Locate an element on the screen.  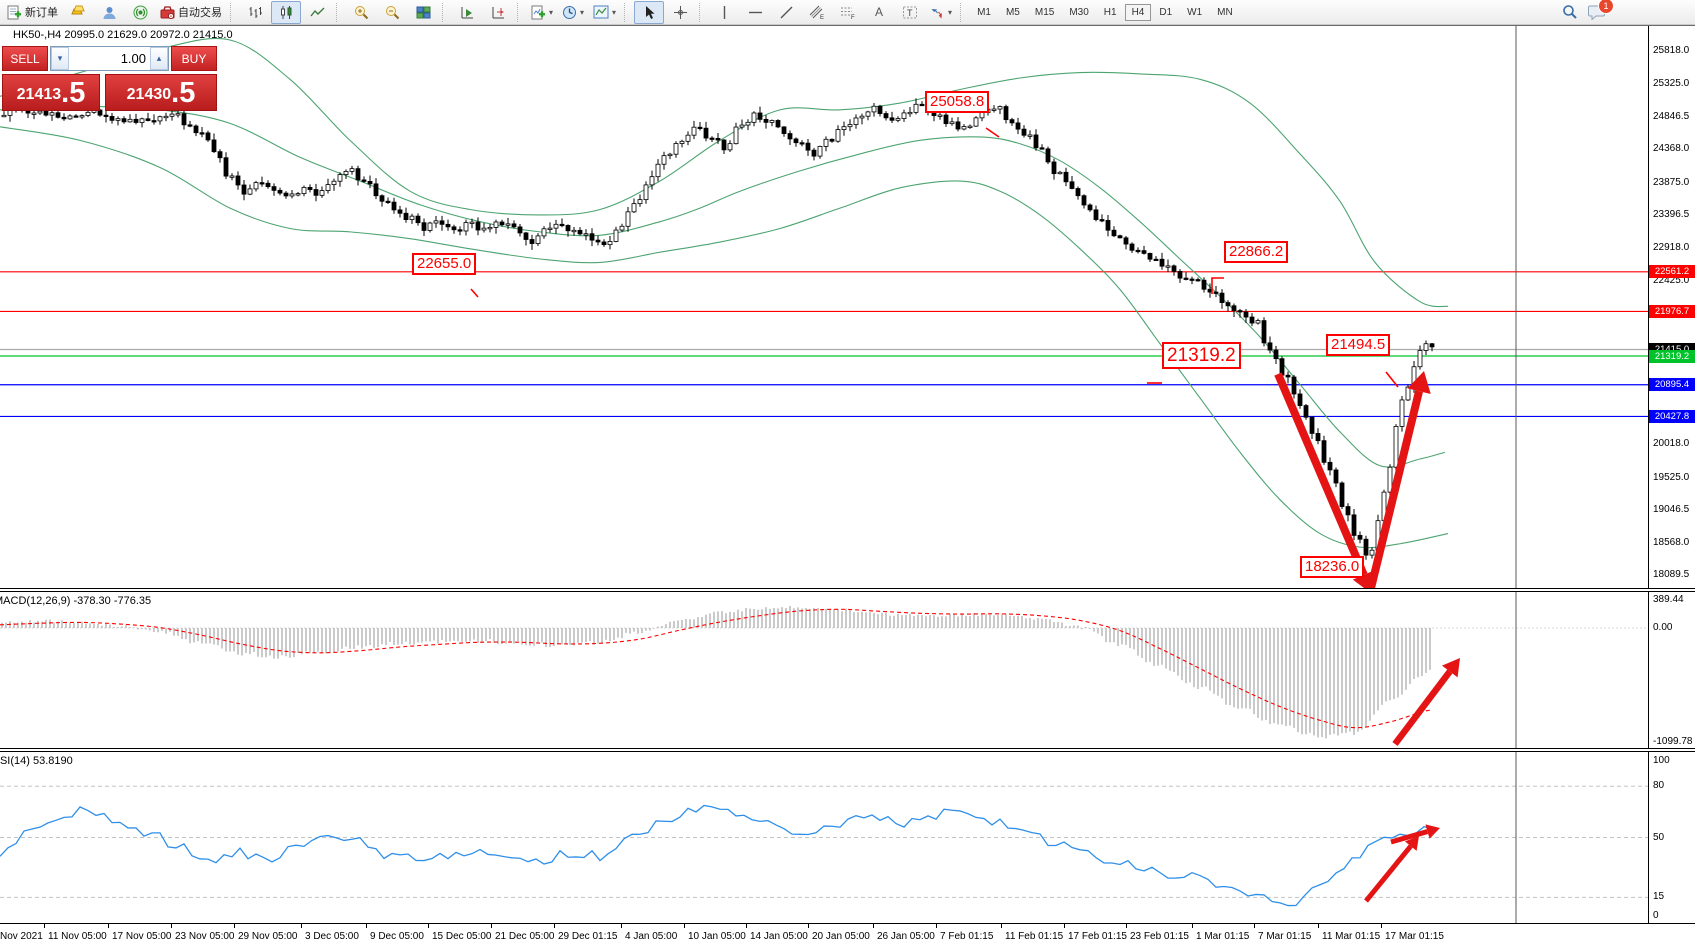
time-axis-label: 4 Jan 05:00 is located at coordinates (651, 936).